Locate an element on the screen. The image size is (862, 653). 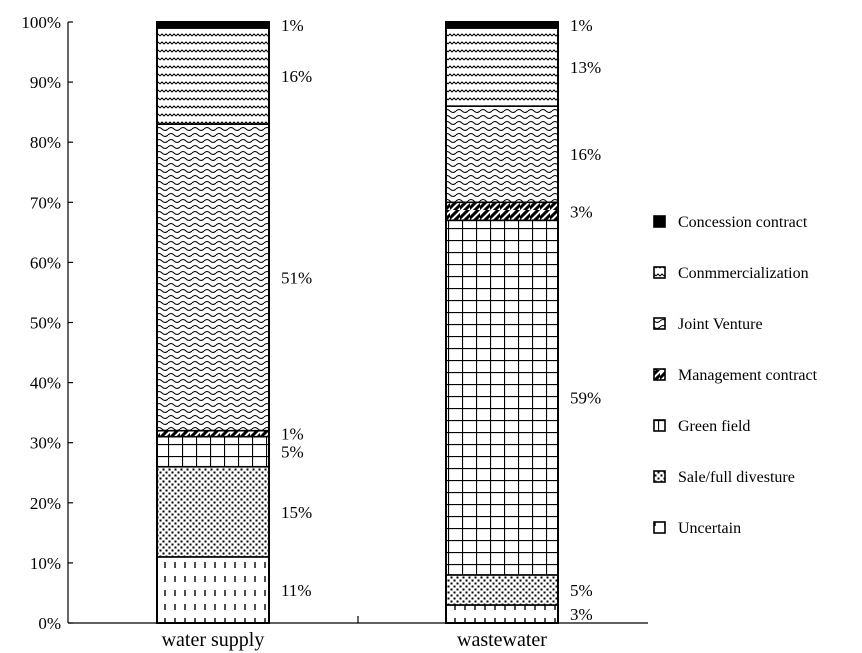
segment-data-label: 51% is located at coordinates (296, 277).